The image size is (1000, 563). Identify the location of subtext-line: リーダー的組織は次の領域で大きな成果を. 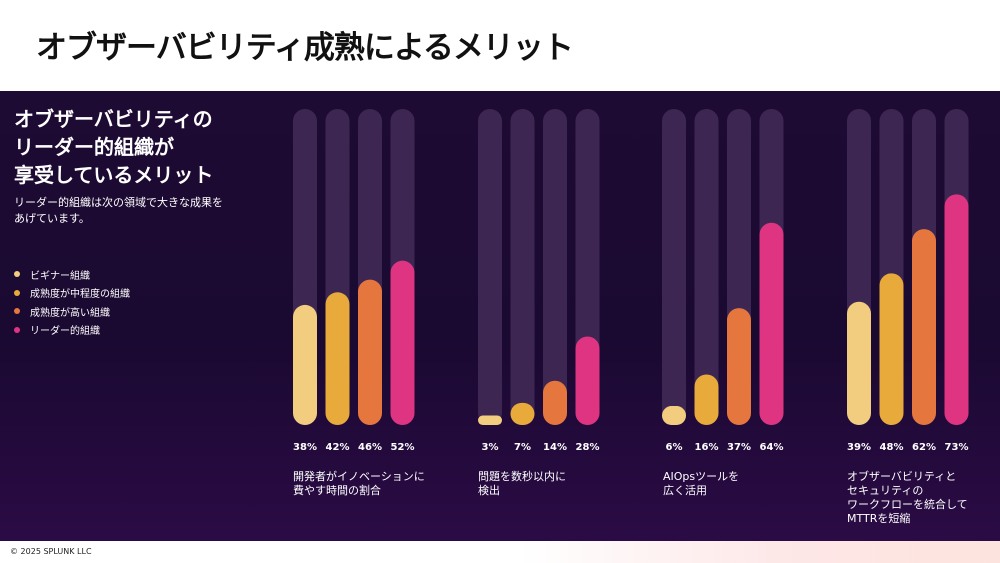
(118, 202).